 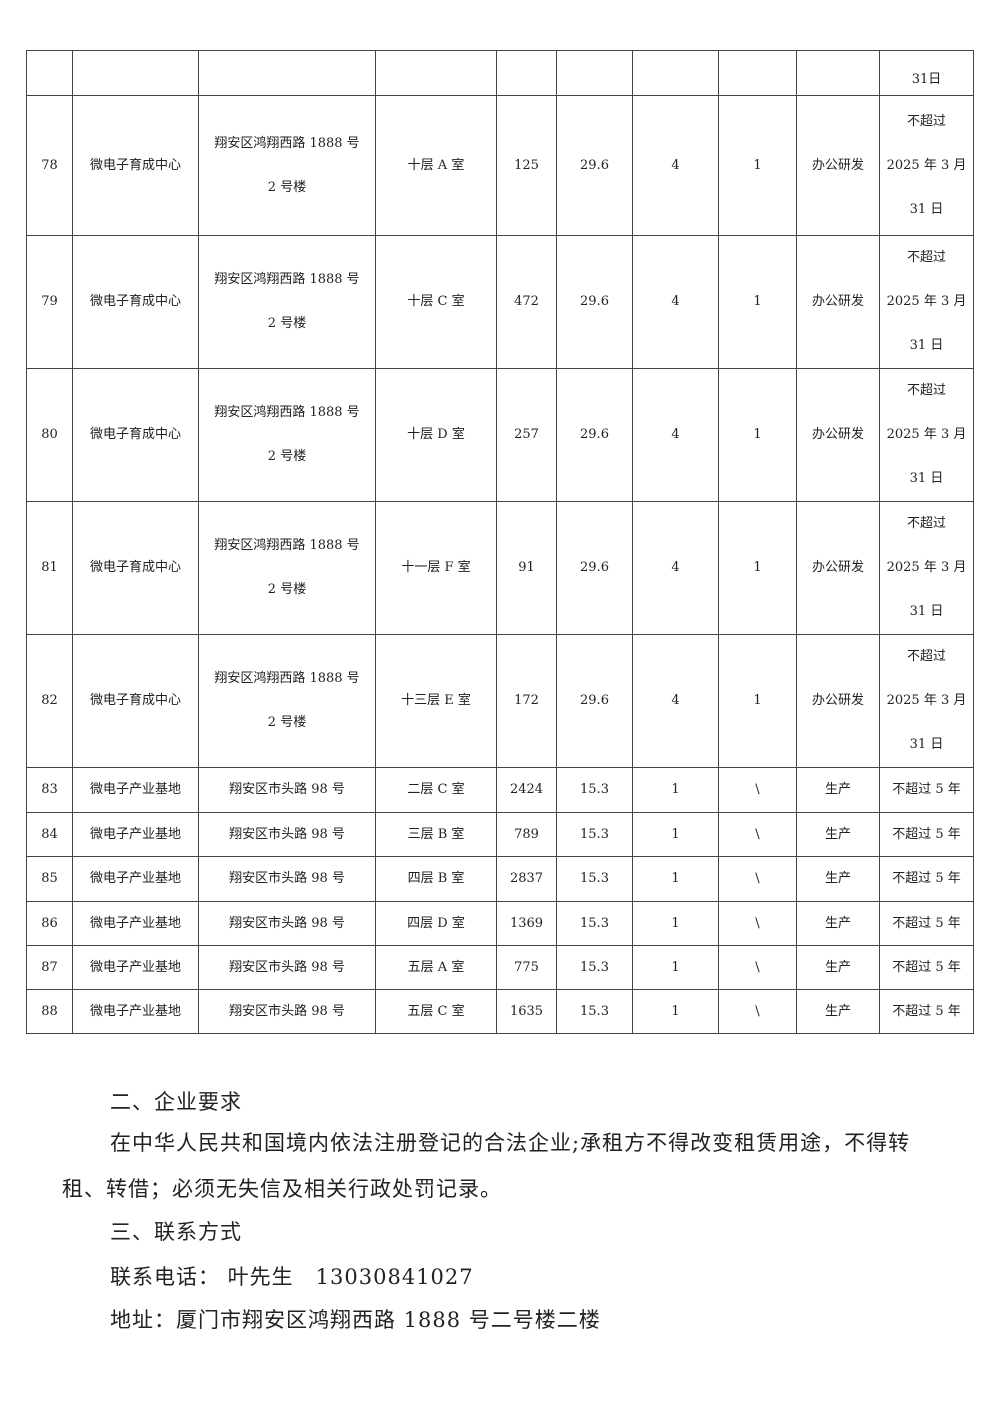 I want to click on period-cell: 31日, so click(x=926, y=73).